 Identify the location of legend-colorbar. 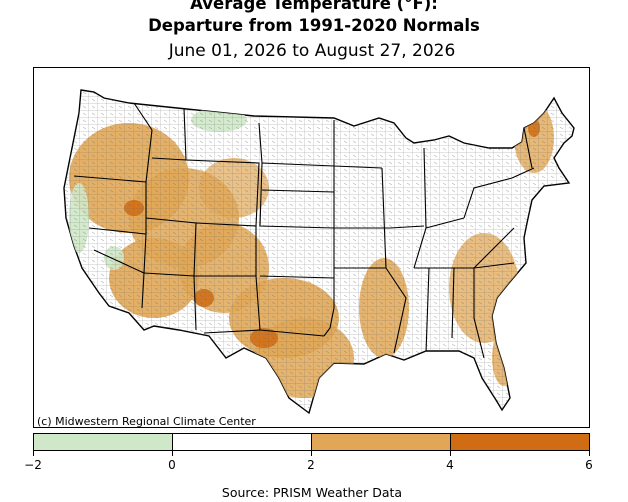
(311, 442).